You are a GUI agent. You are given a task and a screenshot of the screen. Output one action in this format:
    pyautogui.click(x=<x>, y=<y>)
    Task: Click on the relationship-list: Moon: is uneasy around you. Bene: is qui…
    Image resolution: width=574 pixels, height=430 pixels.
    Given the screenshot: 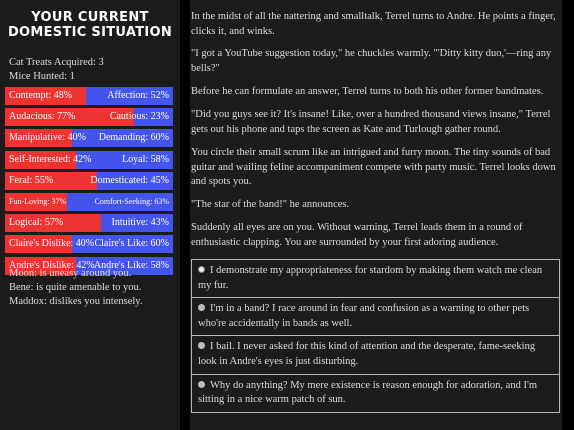 What is the action you would take?
    pyautogui.click(x=75, y=288)
    